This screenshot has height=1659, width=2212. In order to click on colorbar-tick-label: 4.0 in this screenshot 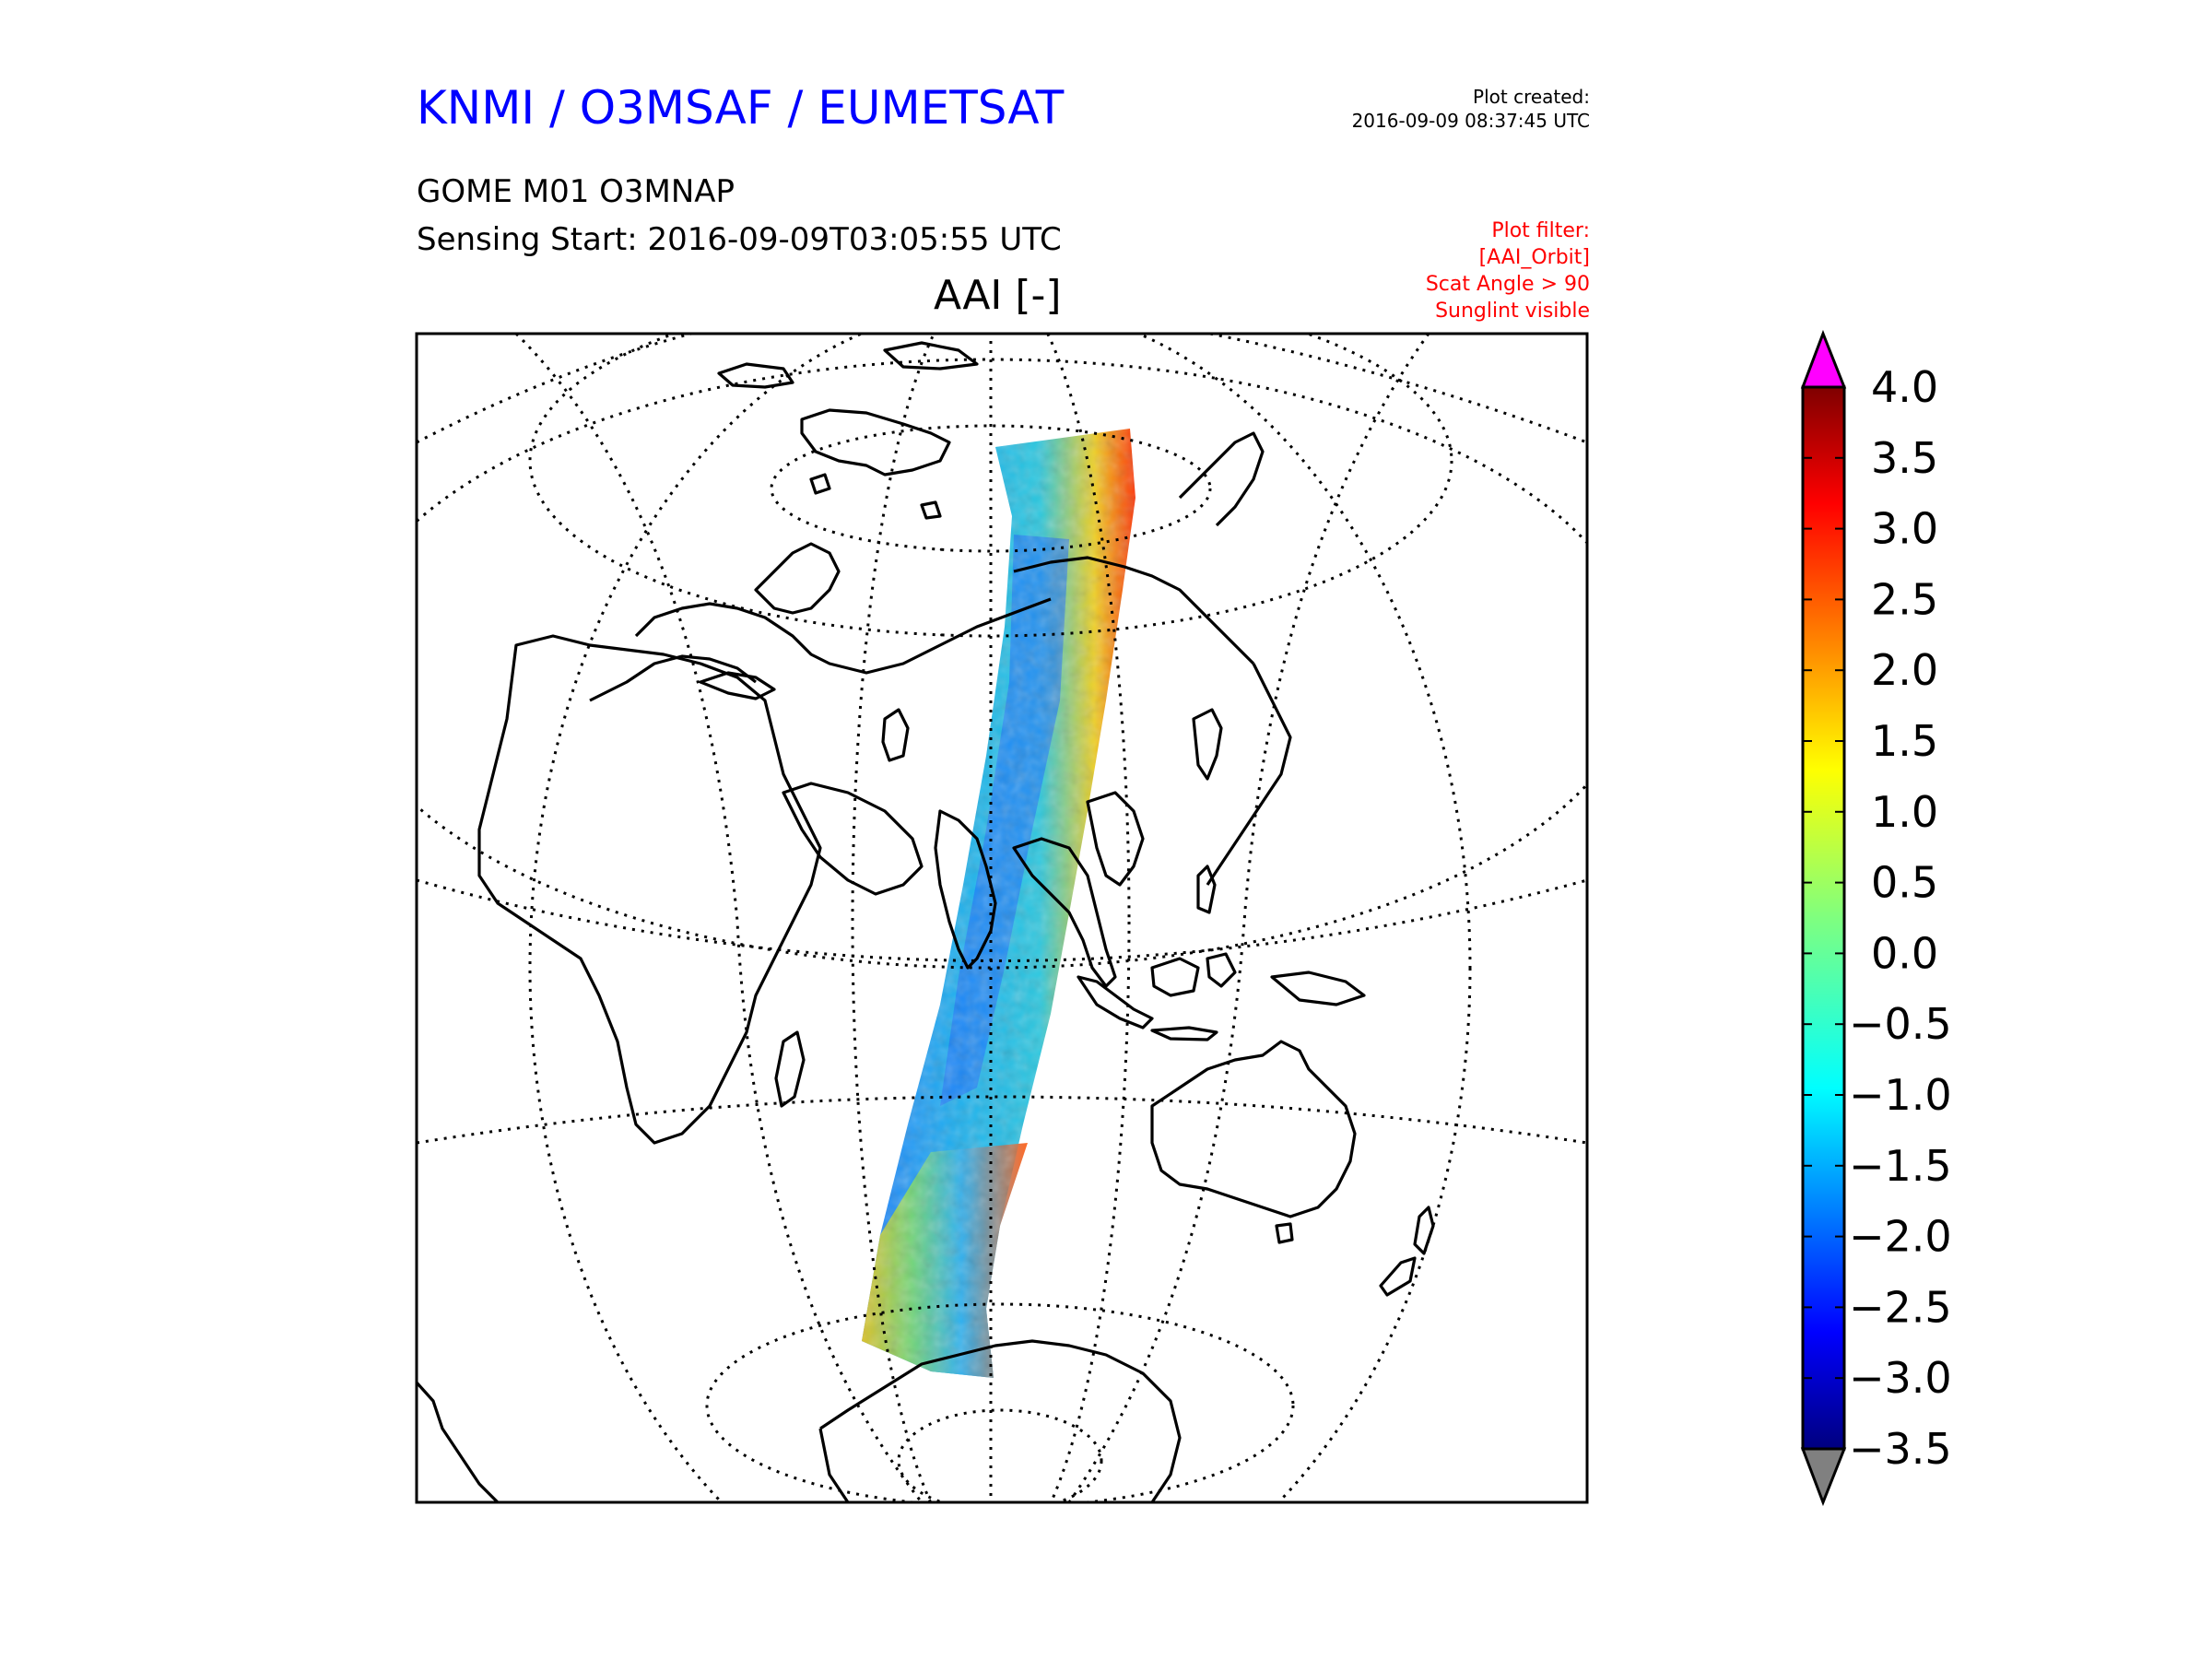, I will do `click(1904, 387)`.